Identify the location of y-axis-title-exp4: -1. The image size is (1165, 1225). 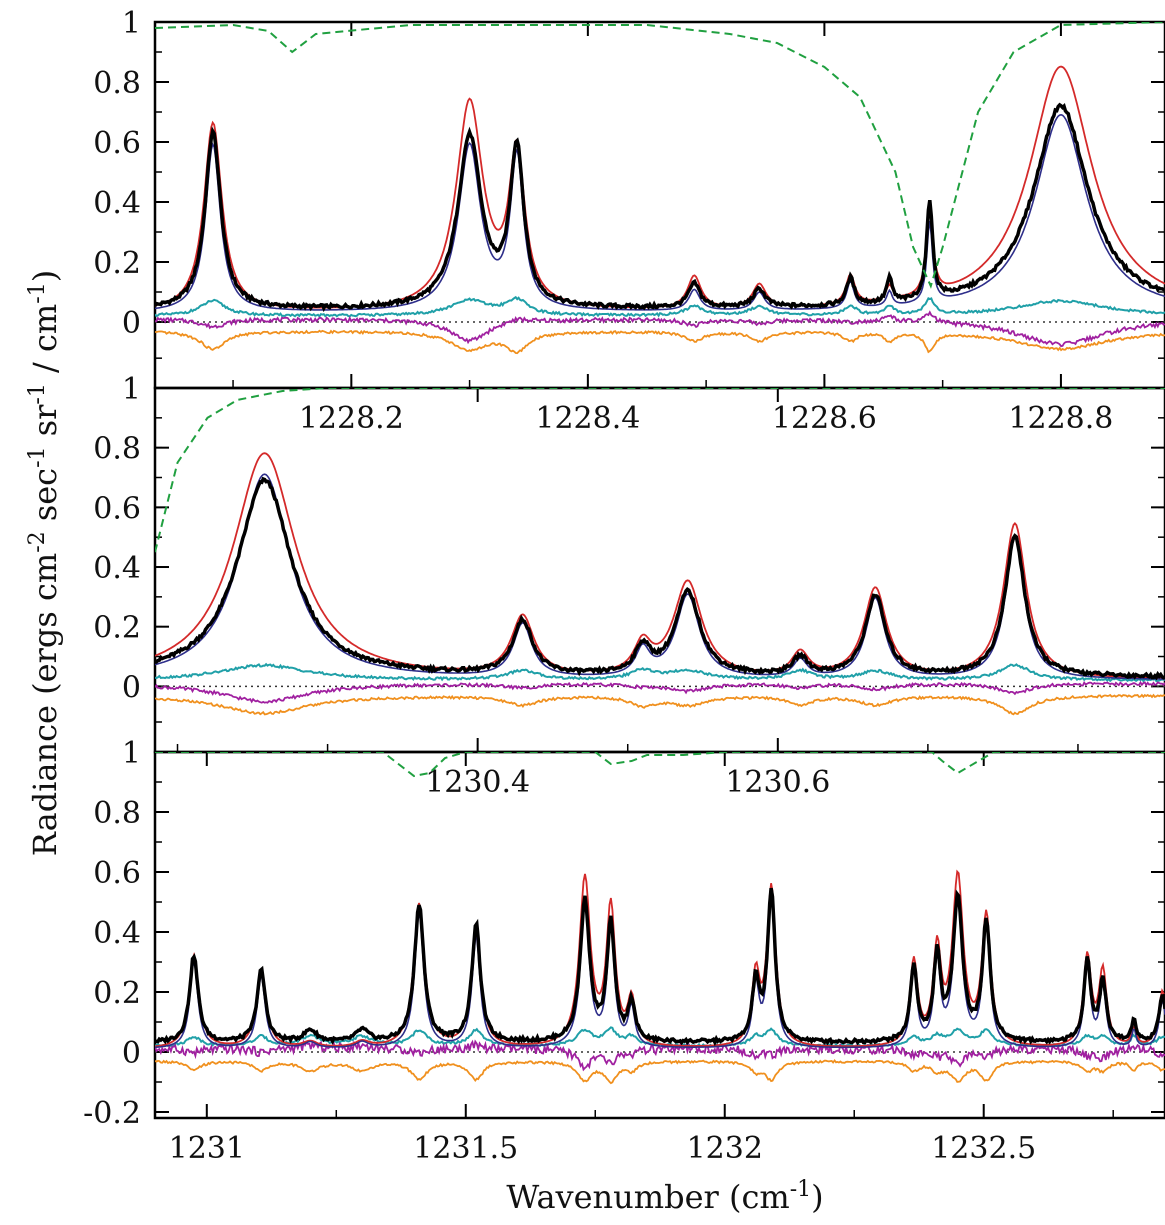
(37, 292).